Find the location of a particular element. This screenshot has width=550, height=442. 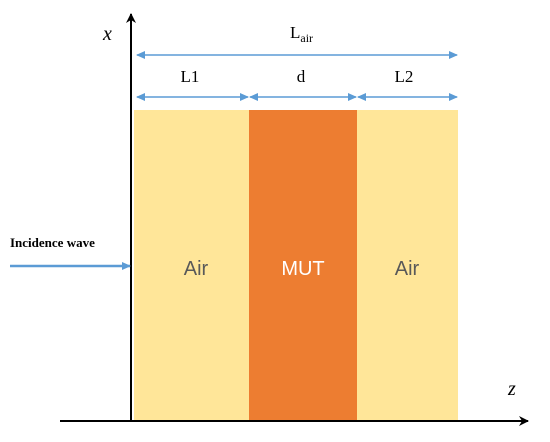

middle-label: d is located at coordinates (301, 76).